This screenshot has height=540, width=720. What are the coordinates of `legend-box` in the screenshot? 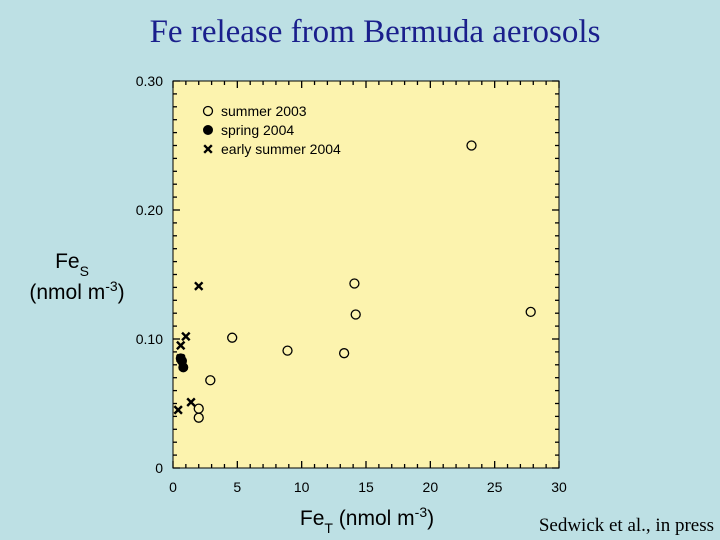 It's located at (283, 133).